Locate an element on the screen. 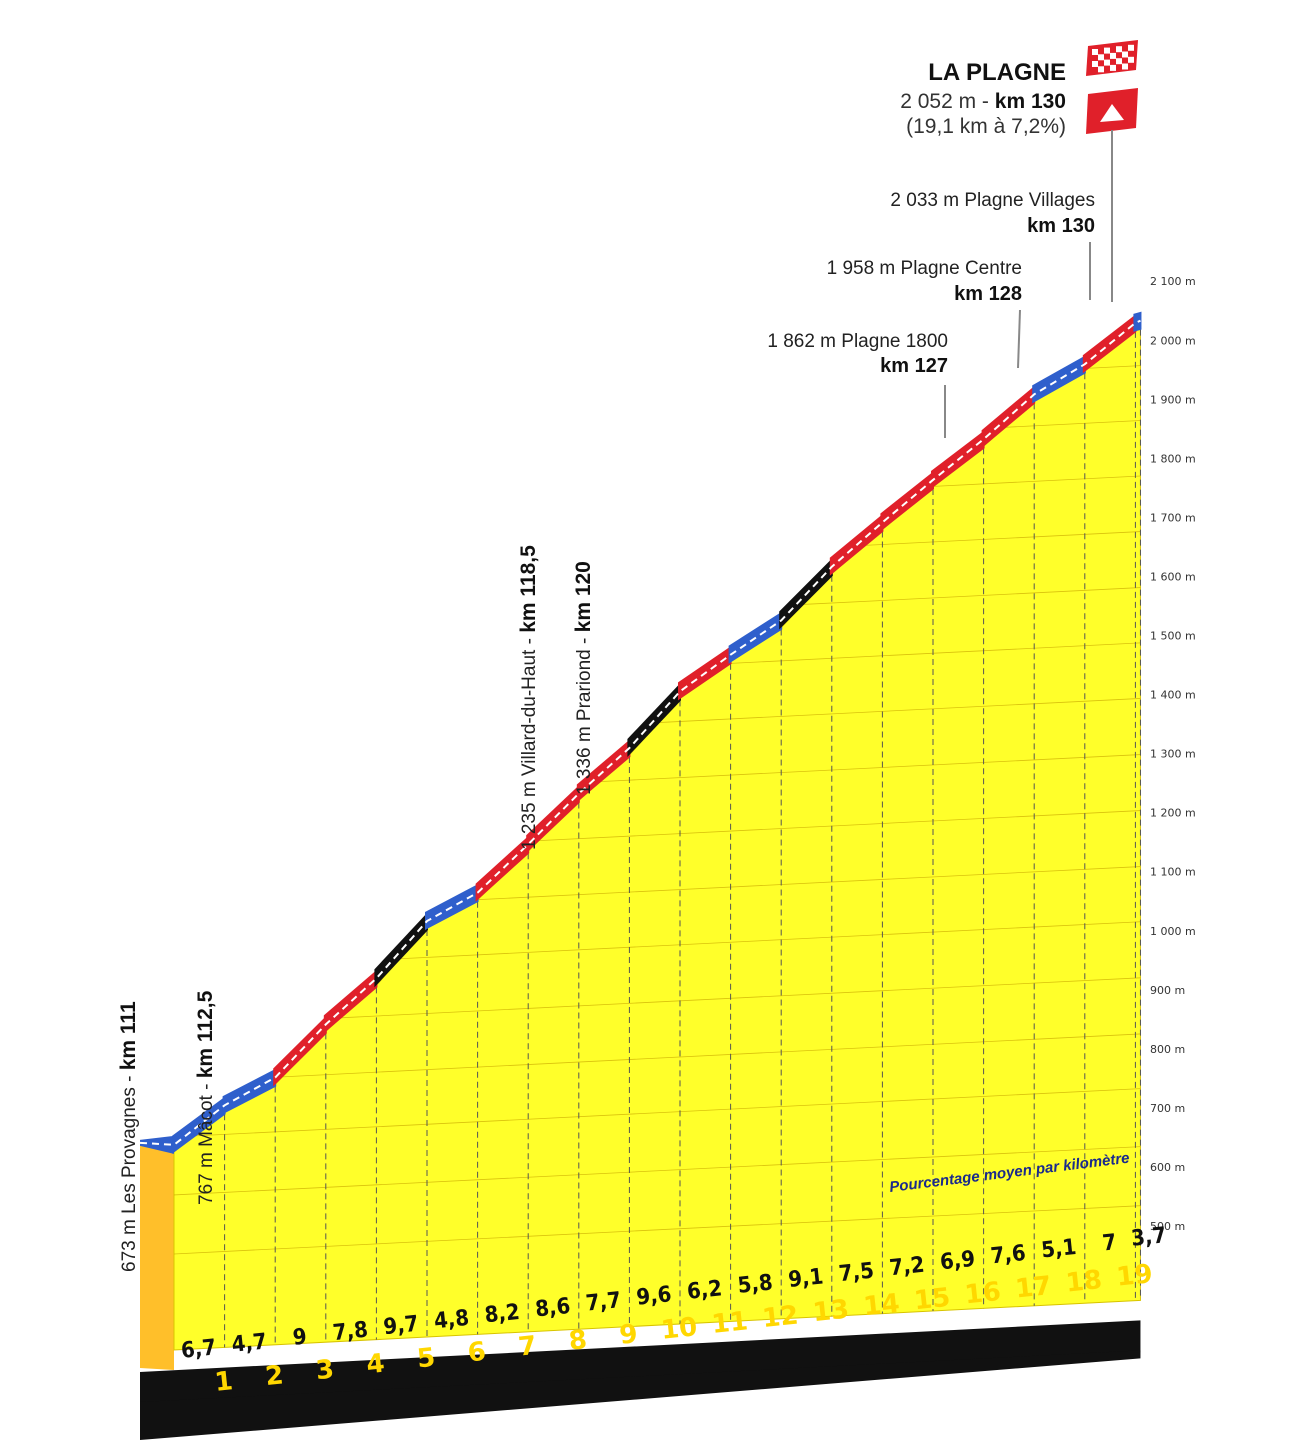 The height and width of the screenshot is (1442, 1296). km-marker: 1 is located at coordinates (223, 1382).